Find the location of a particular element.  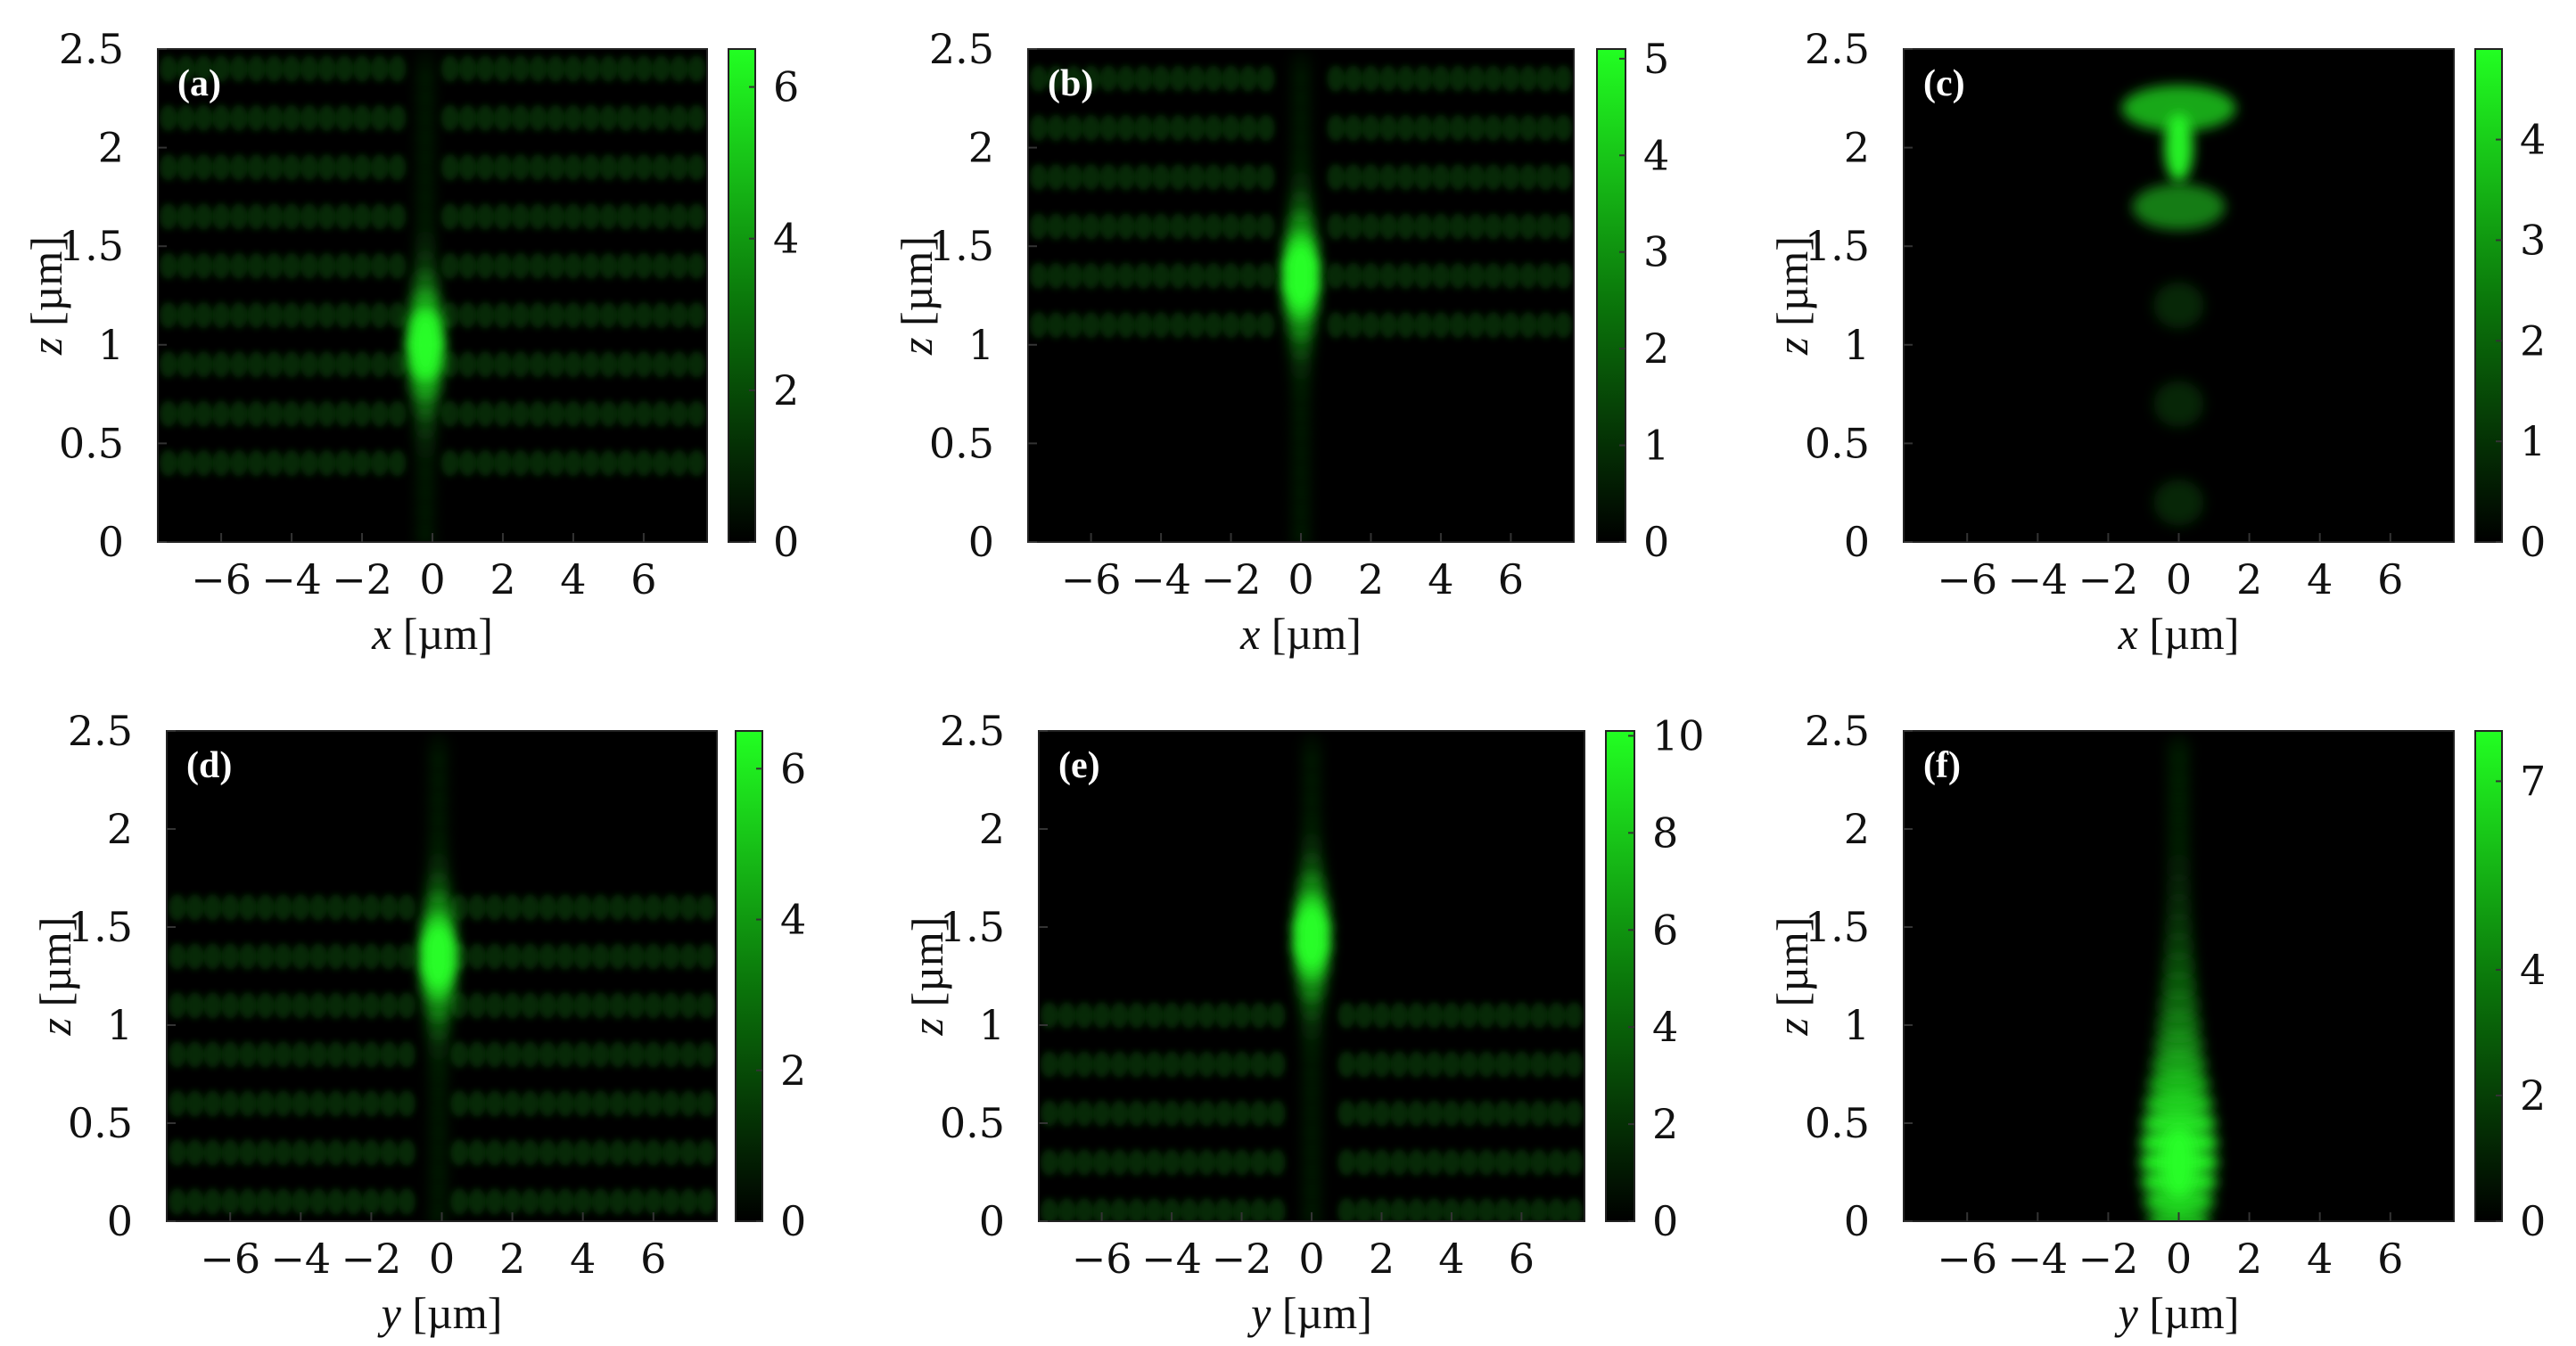

y-tick-label: 1.5 is located at coordinates (961, 246).